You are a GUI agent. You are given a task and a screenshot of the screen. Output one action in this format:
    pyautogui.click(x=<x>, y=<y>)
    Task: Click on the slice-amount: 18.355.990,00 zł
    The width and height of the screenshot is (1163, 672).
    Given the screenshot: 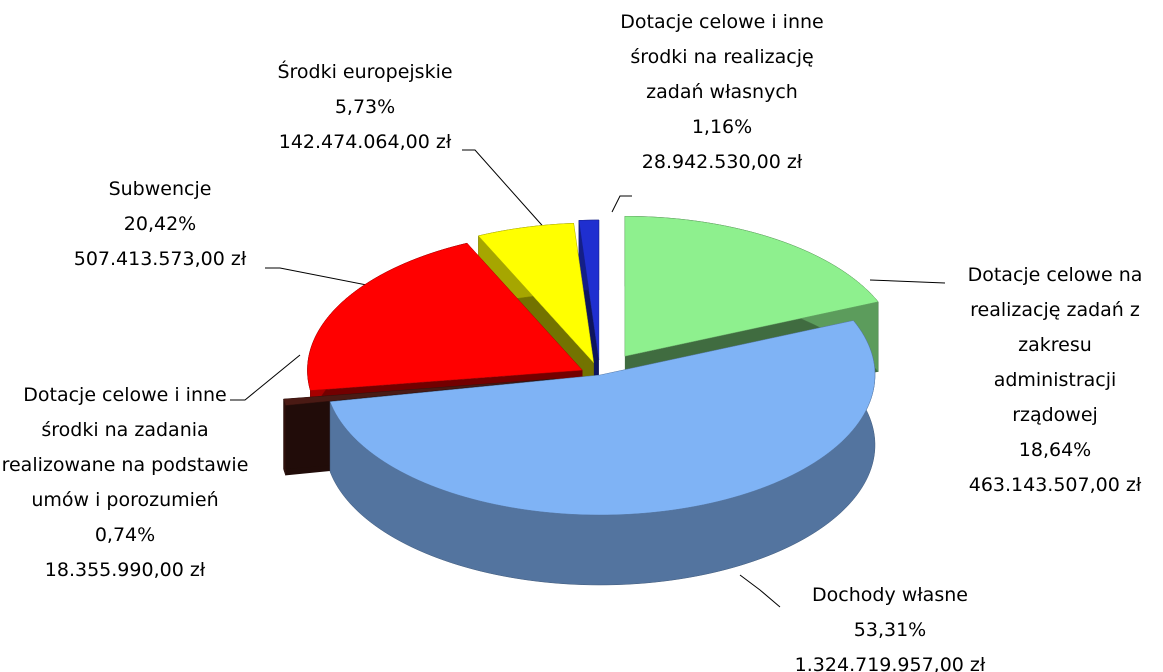 What is the action you would take?
    pyautogui.click(x=125, y=570)
    